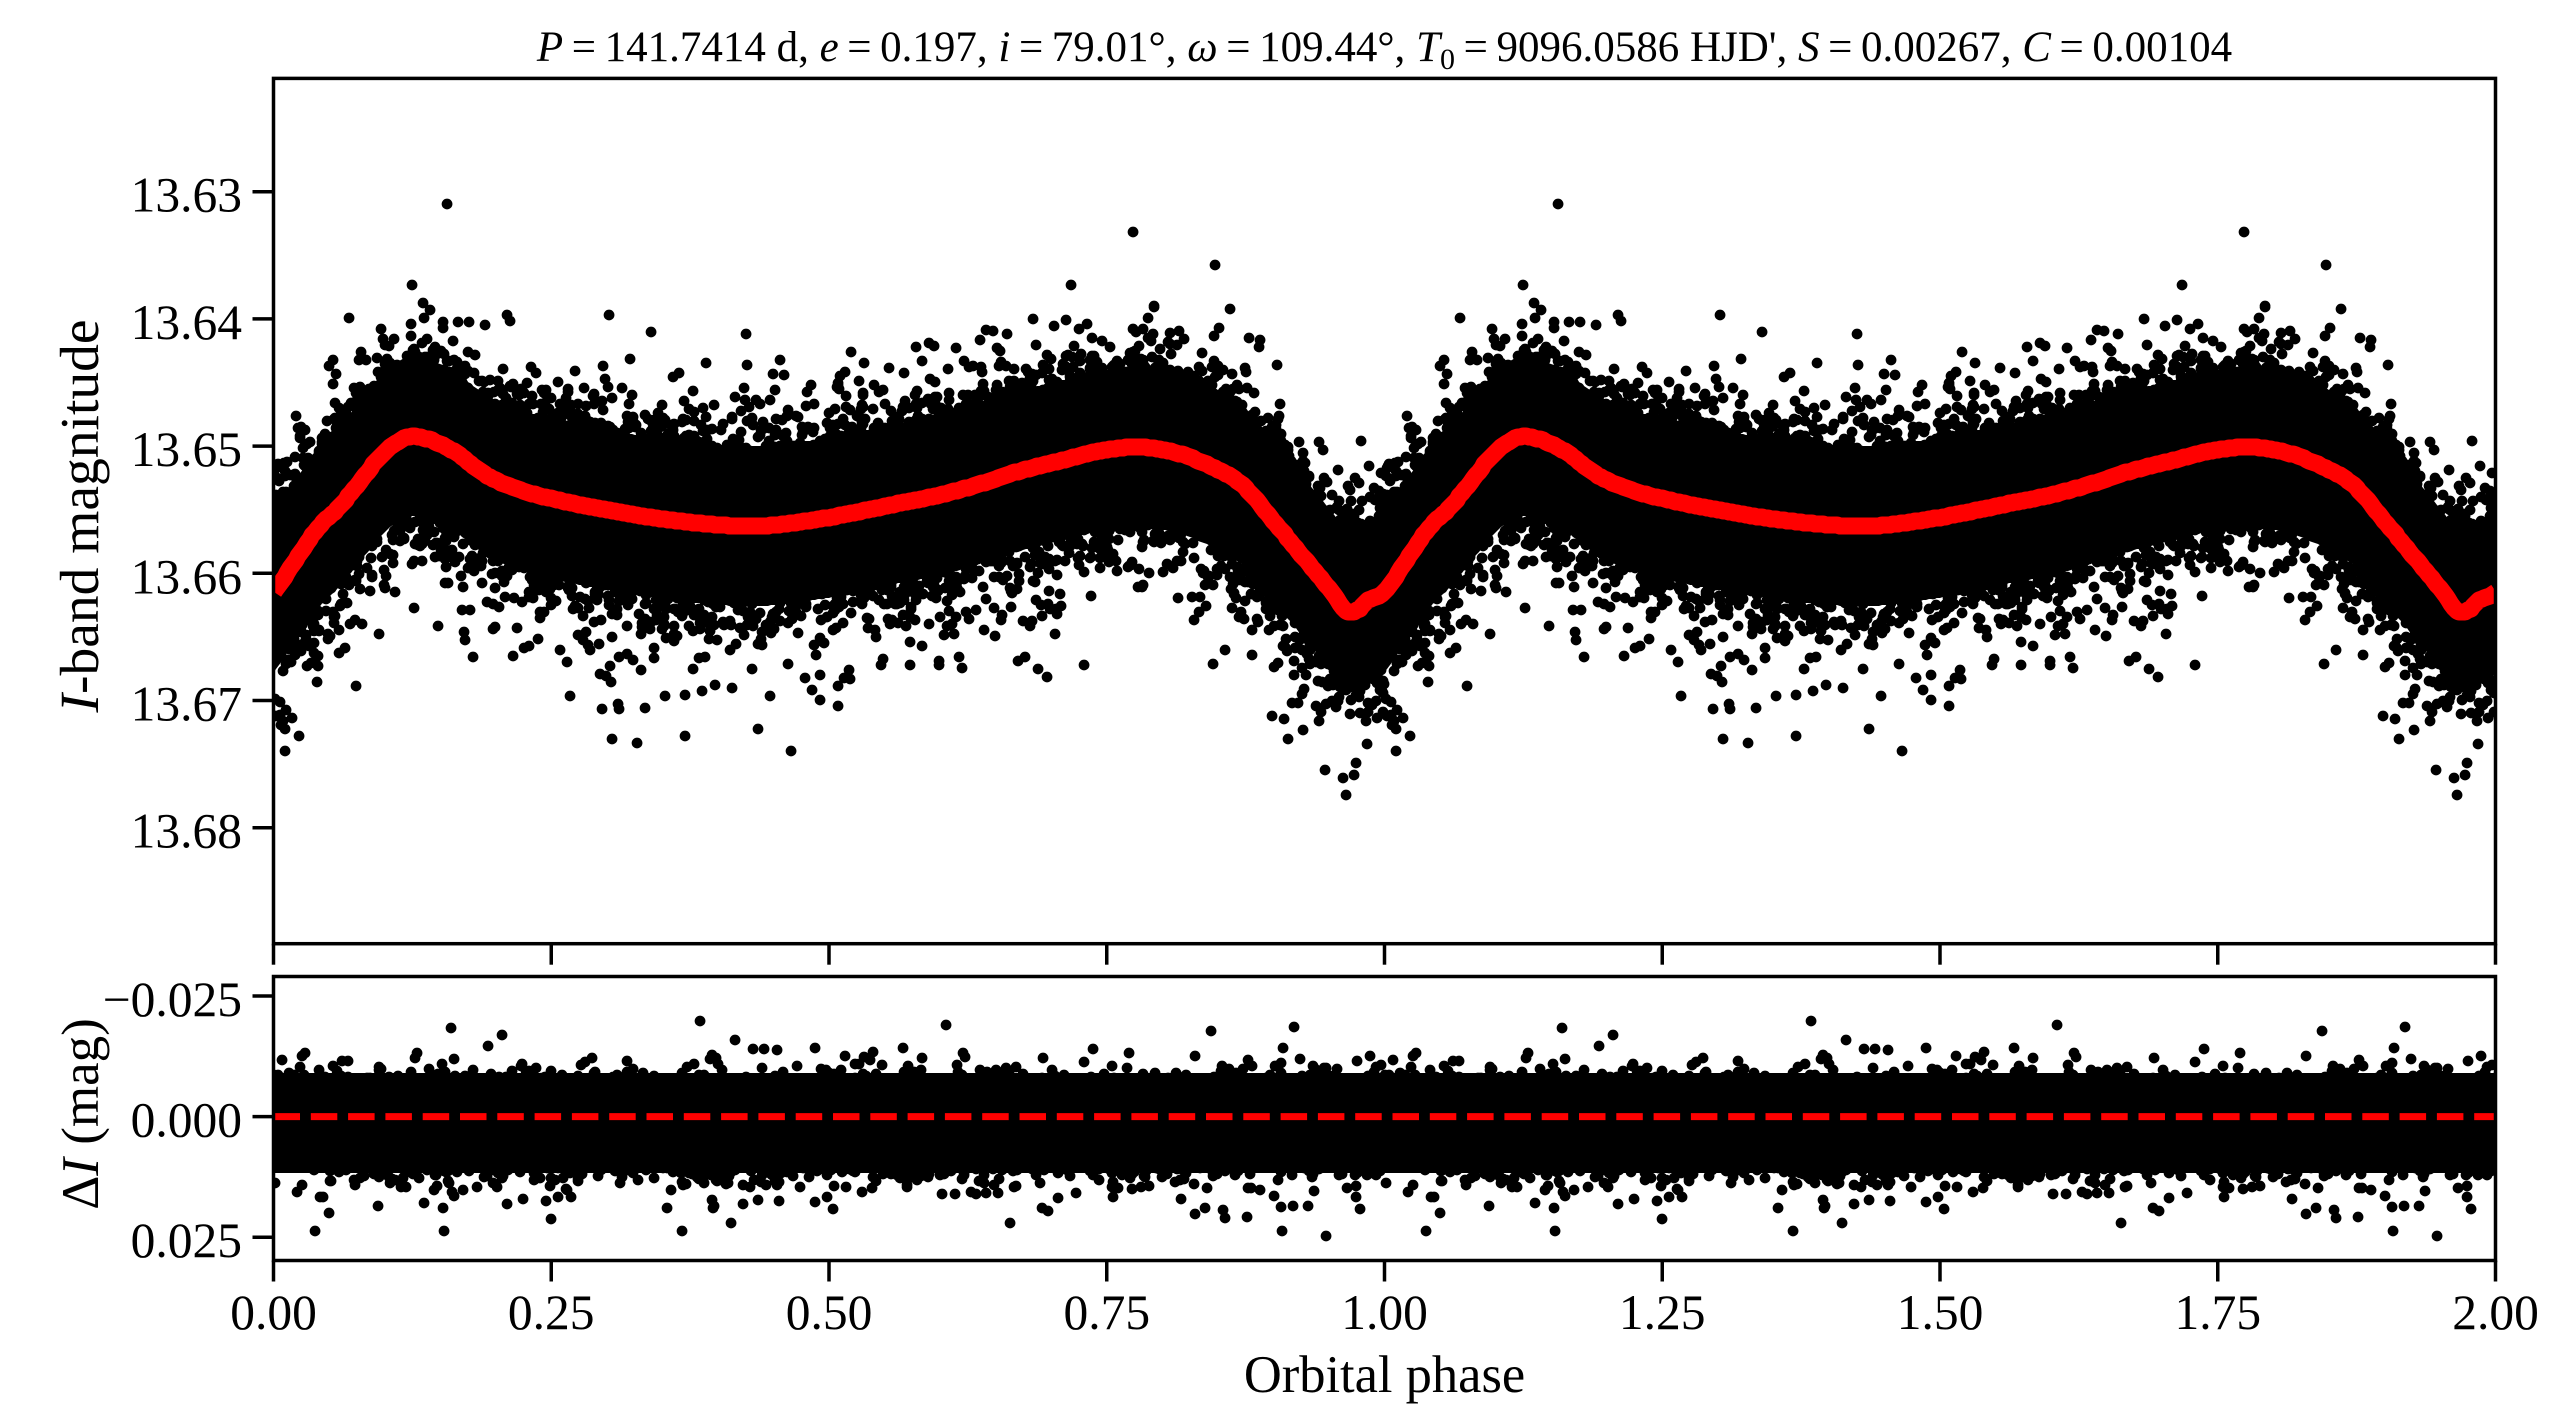 This screenshot has height=1428, width=2563. Describe the element at coordinates (172, 999) in the screenshot. I see `svg-text: −0.025` at that location.